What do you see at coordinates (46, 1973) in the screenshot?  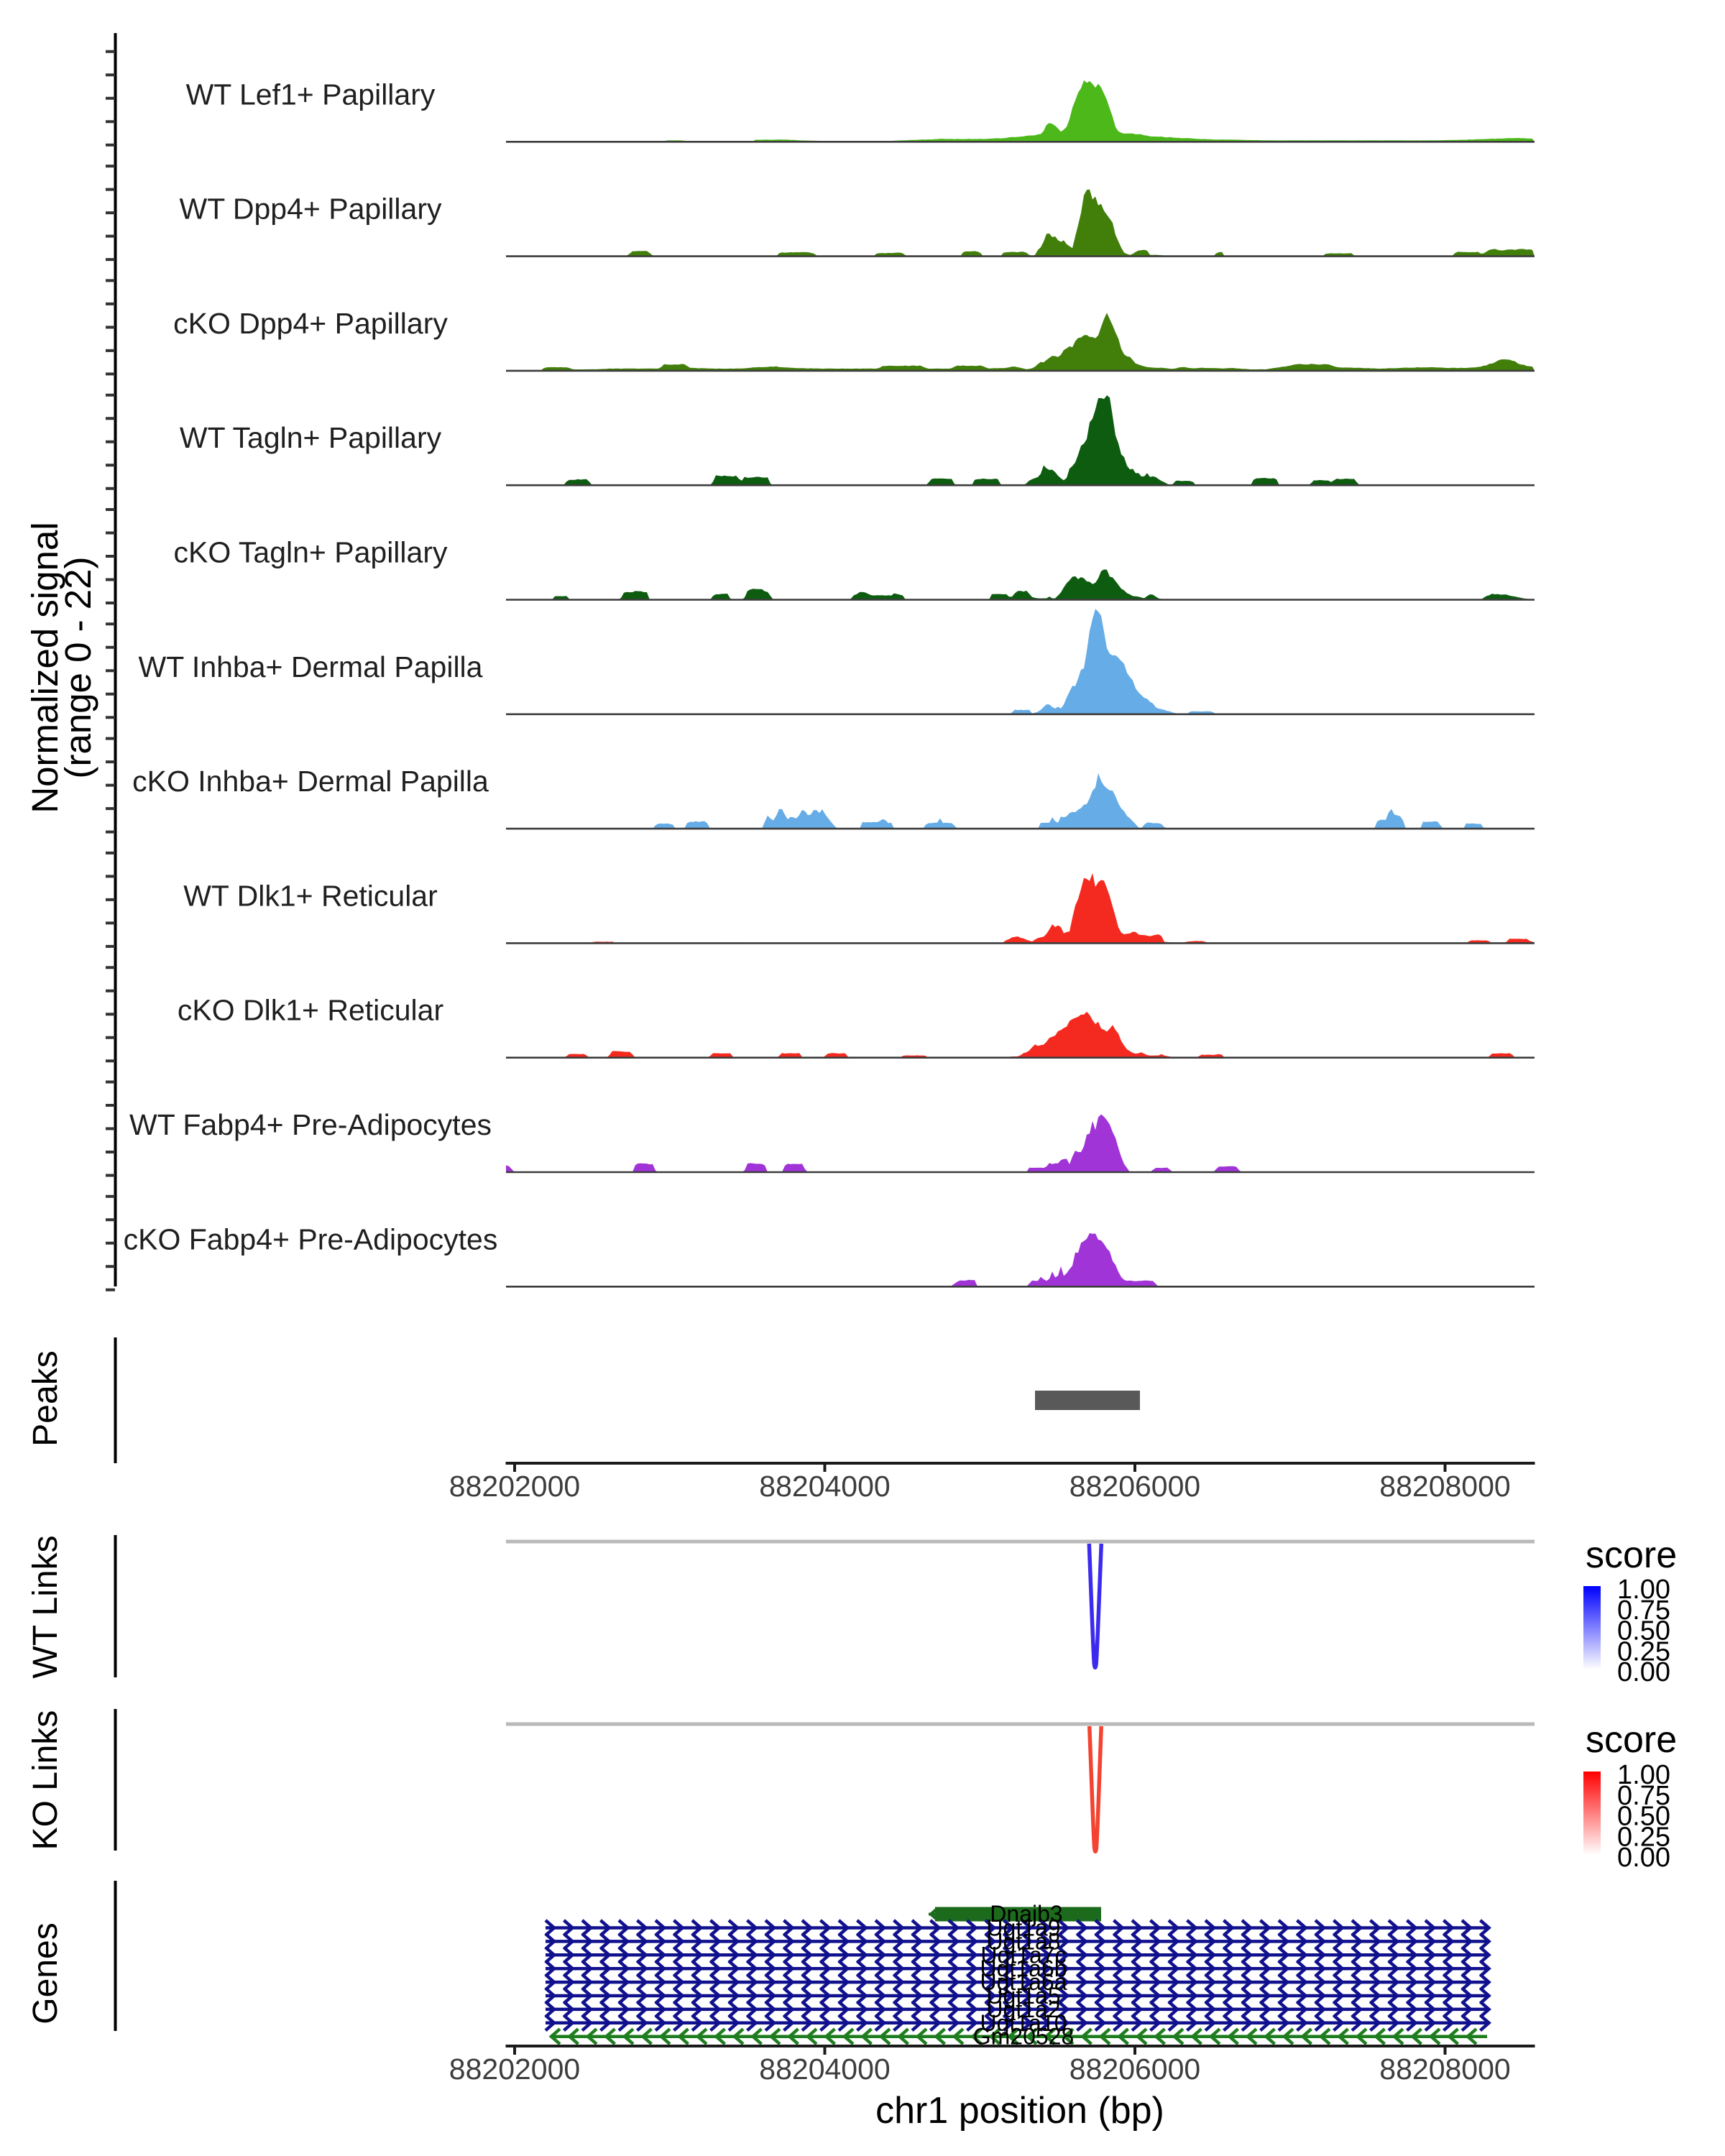 I see `svg-text: Genes` at bounding box center [46, 1973].